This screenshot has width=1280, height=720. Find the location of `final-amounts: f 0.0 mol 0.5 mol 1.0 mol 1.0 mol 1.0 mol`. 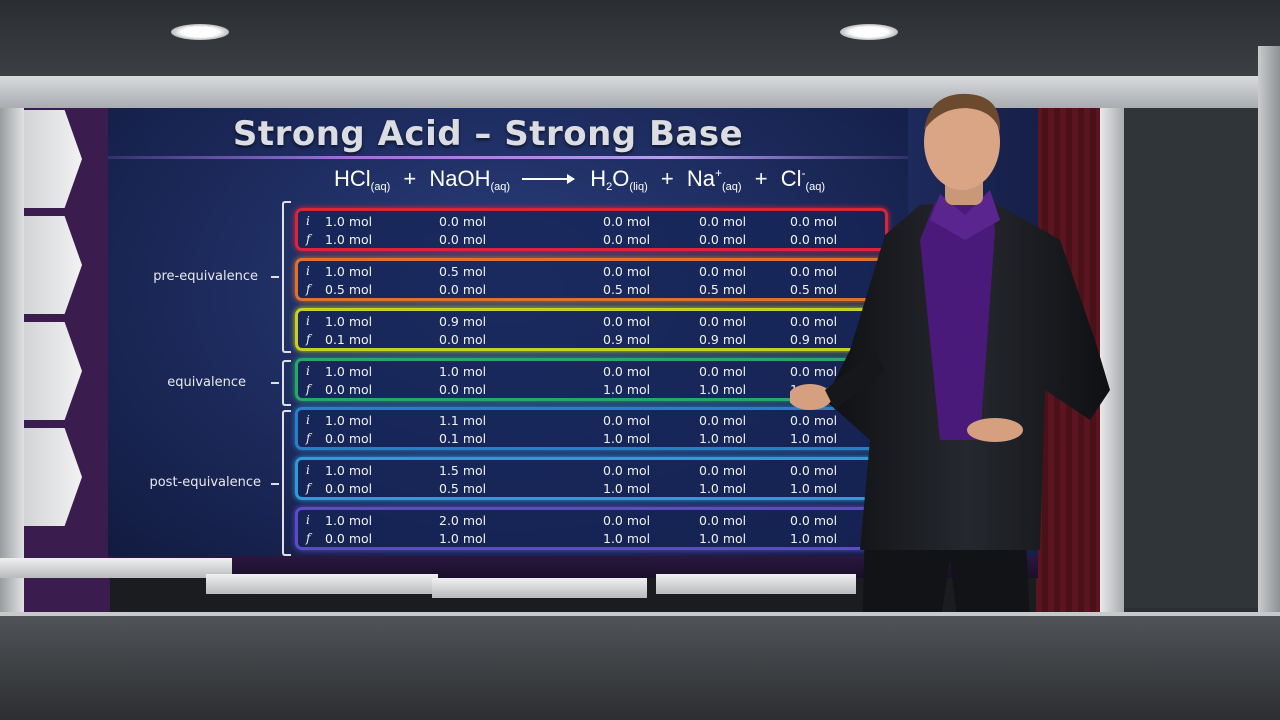

final-amounts: f 0.0 mol 0.5 mol 1.0 mol 1.0 mol 1.0 mol is located at coordinates (593, 490).